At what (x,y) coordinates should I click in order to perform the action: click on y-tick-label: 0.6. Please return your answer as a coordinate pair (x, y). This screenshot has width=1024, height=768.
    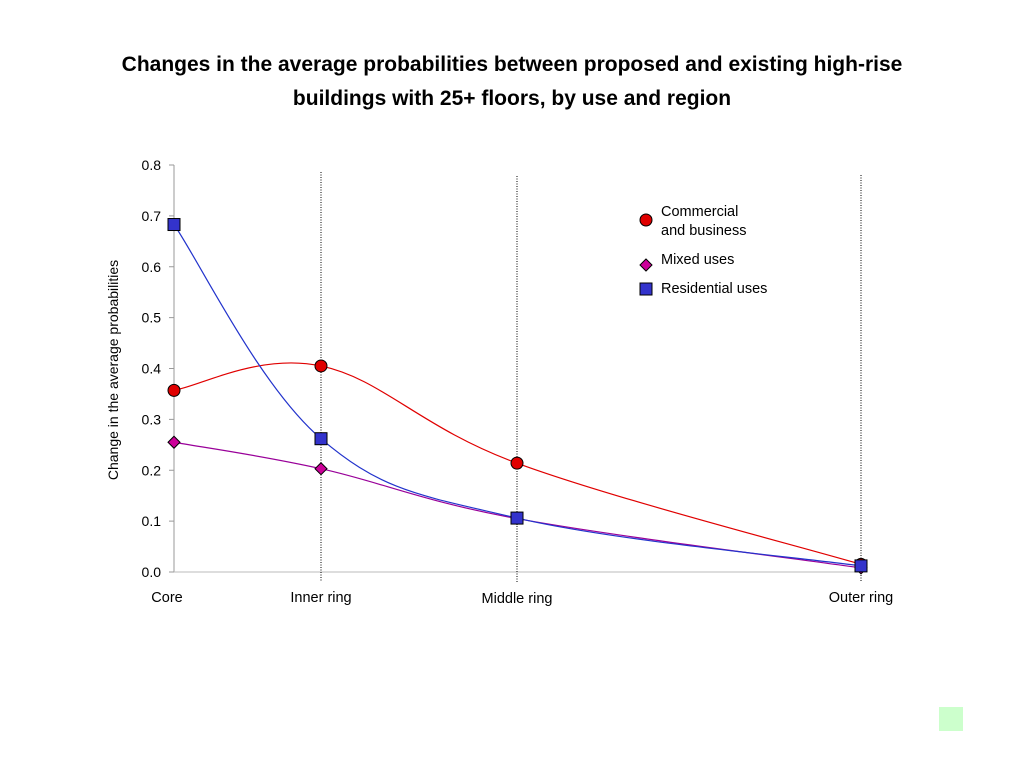
    Looking at the image, I should click on (152, 267).